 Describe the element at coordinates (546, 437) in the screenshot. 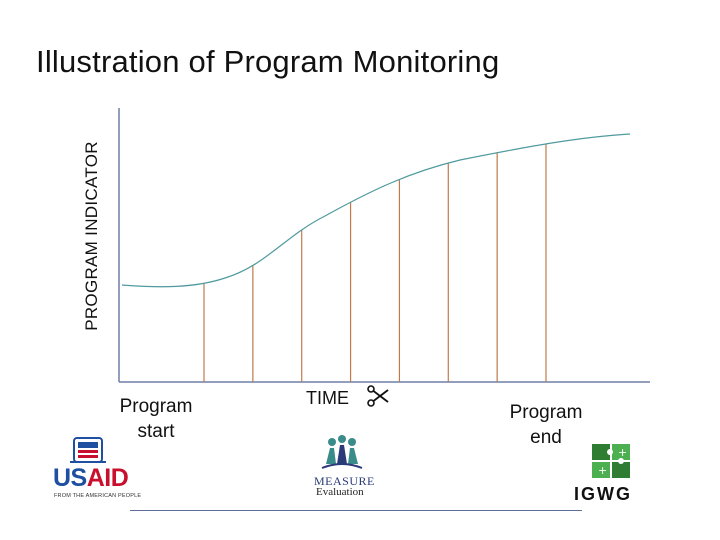

I see `program-end-line2: end` at that location.